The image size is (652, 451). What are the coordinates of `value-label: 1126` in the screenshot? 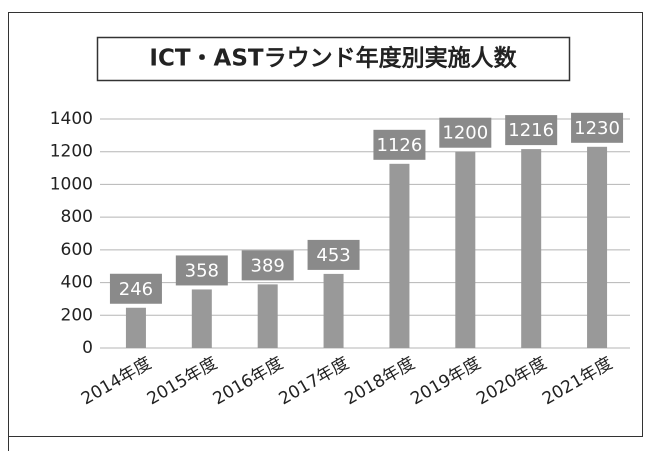 It's located at (400, 145).